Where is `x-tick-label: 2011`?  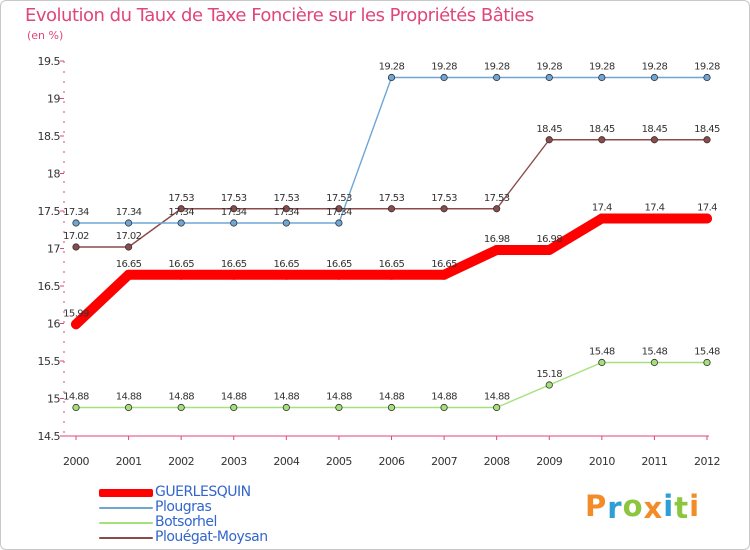
x-tick-label: 2011 is located at coordinates (654, 461).